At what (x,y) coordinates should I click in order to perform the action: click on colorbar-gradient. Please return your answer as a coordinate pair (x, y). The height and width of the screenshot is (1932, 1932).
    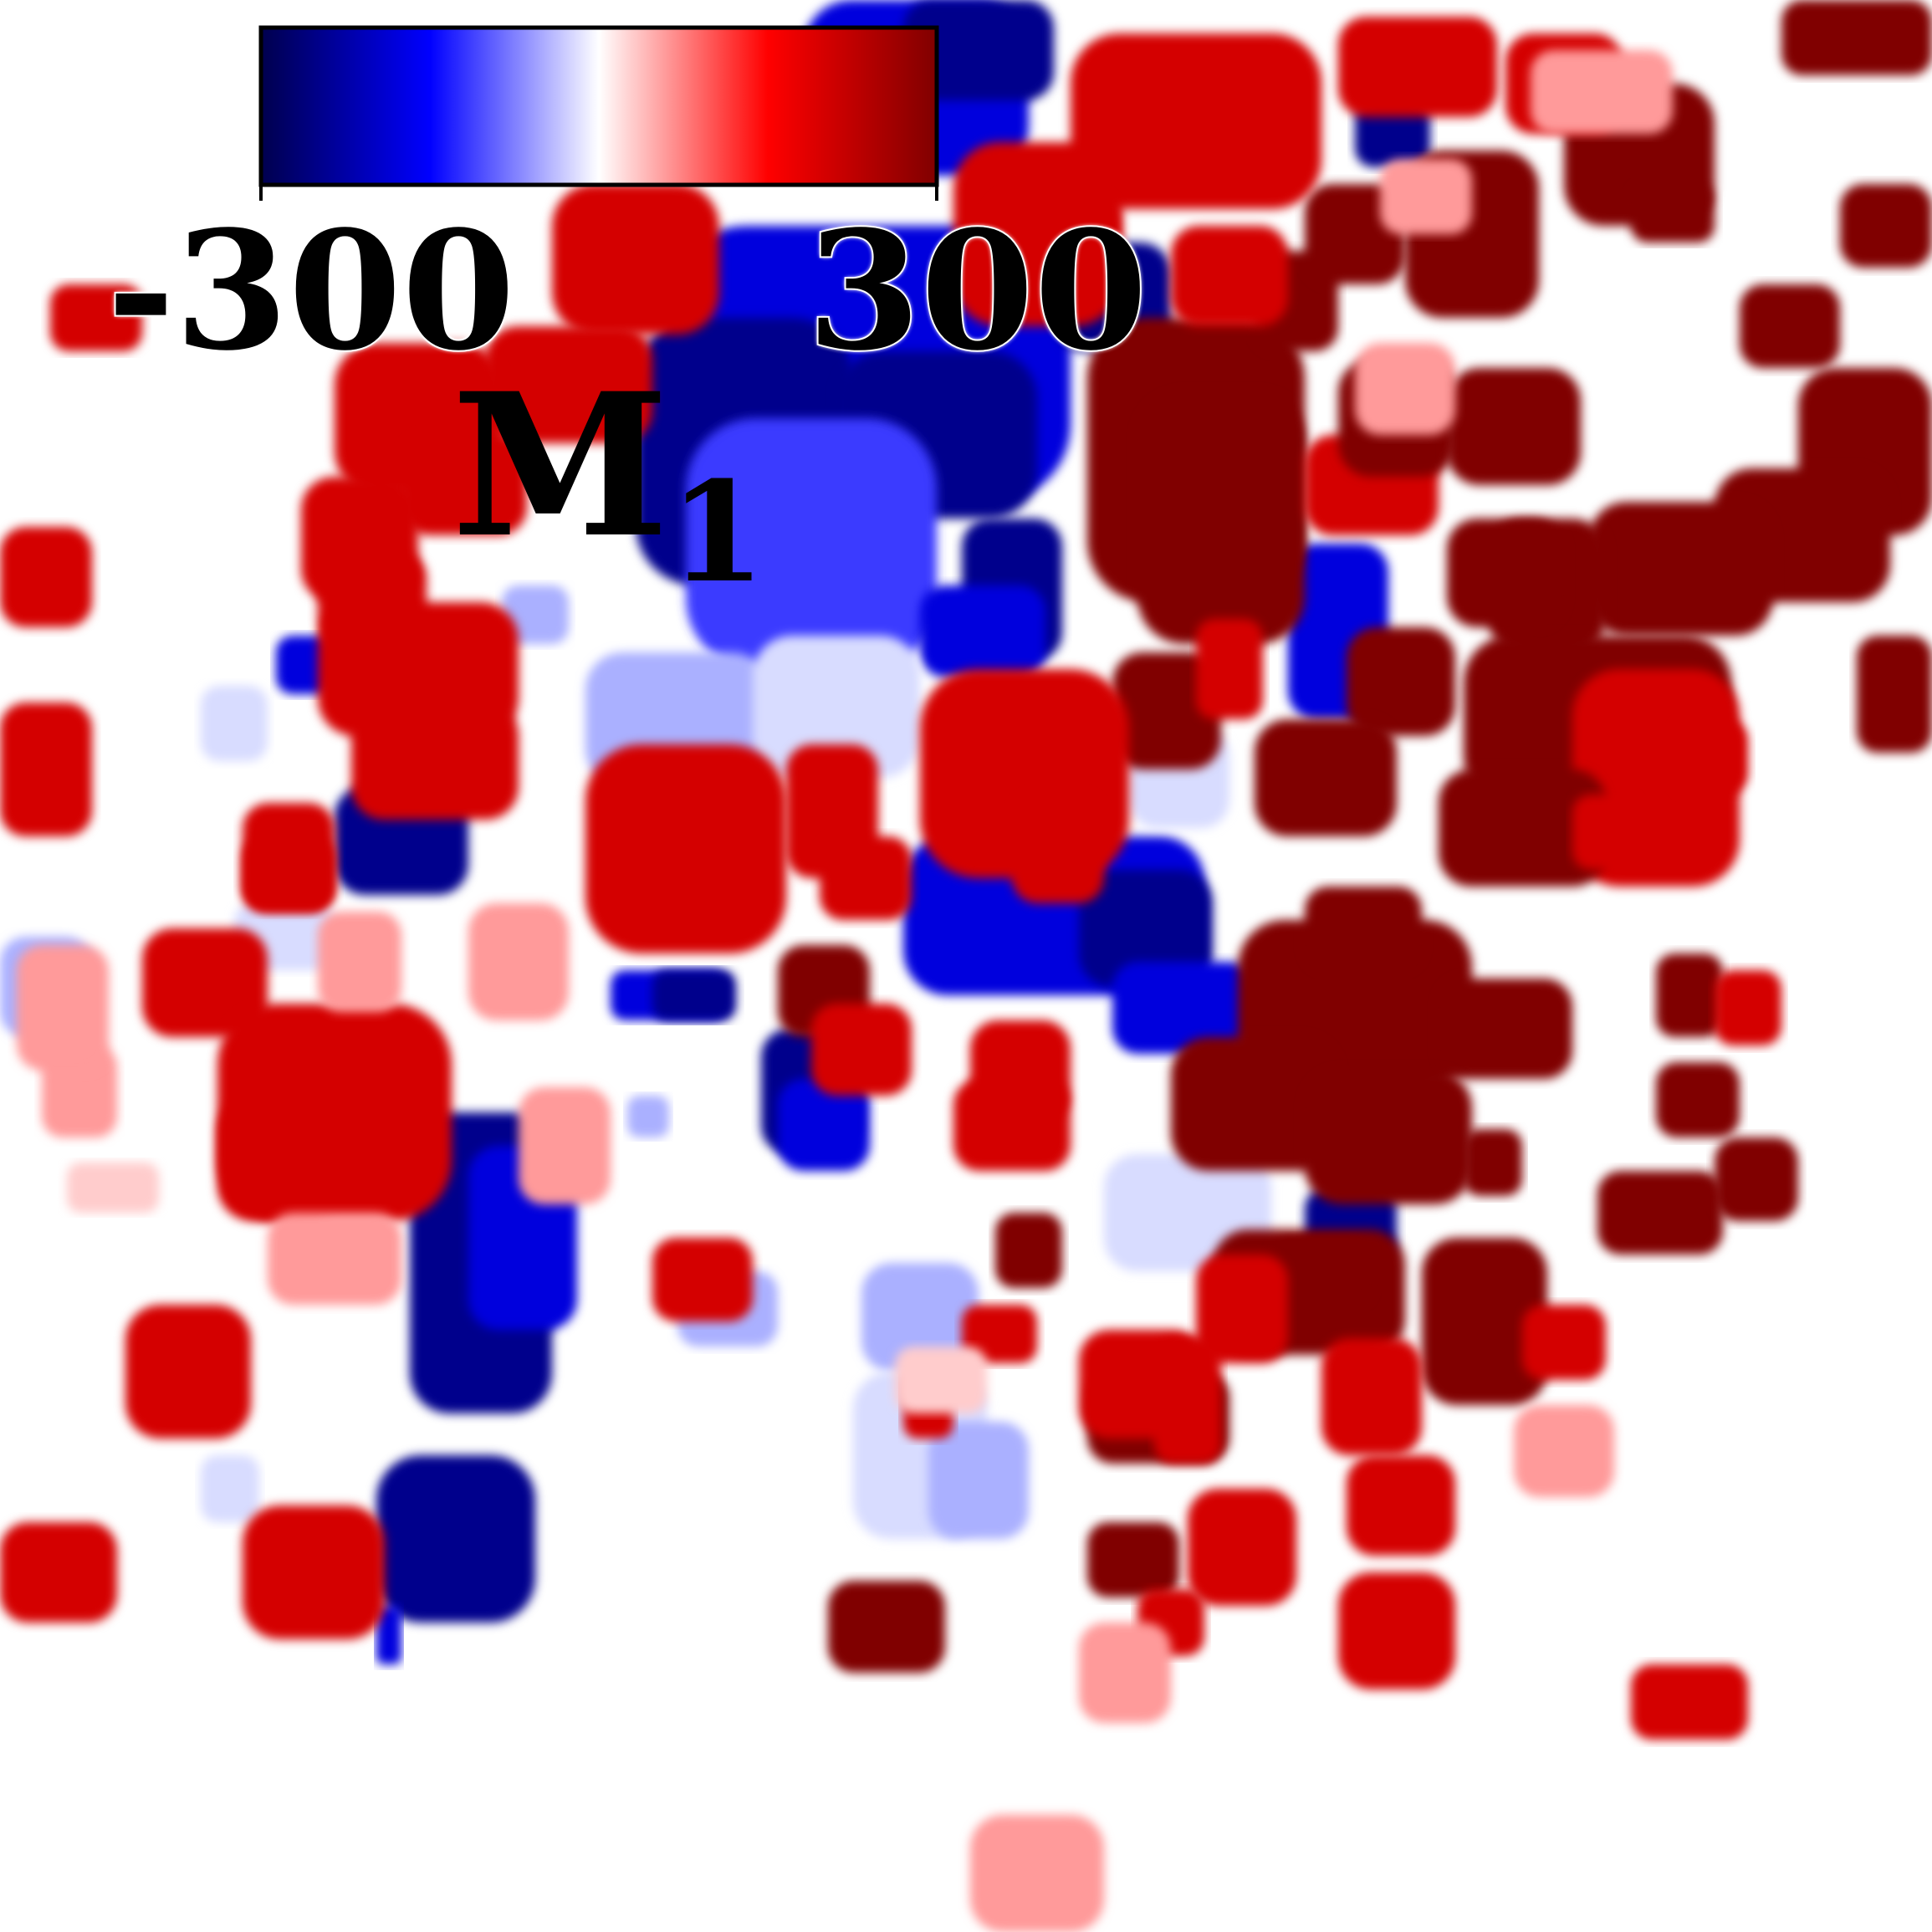
    Looking at the image, I should click on (598, 106).